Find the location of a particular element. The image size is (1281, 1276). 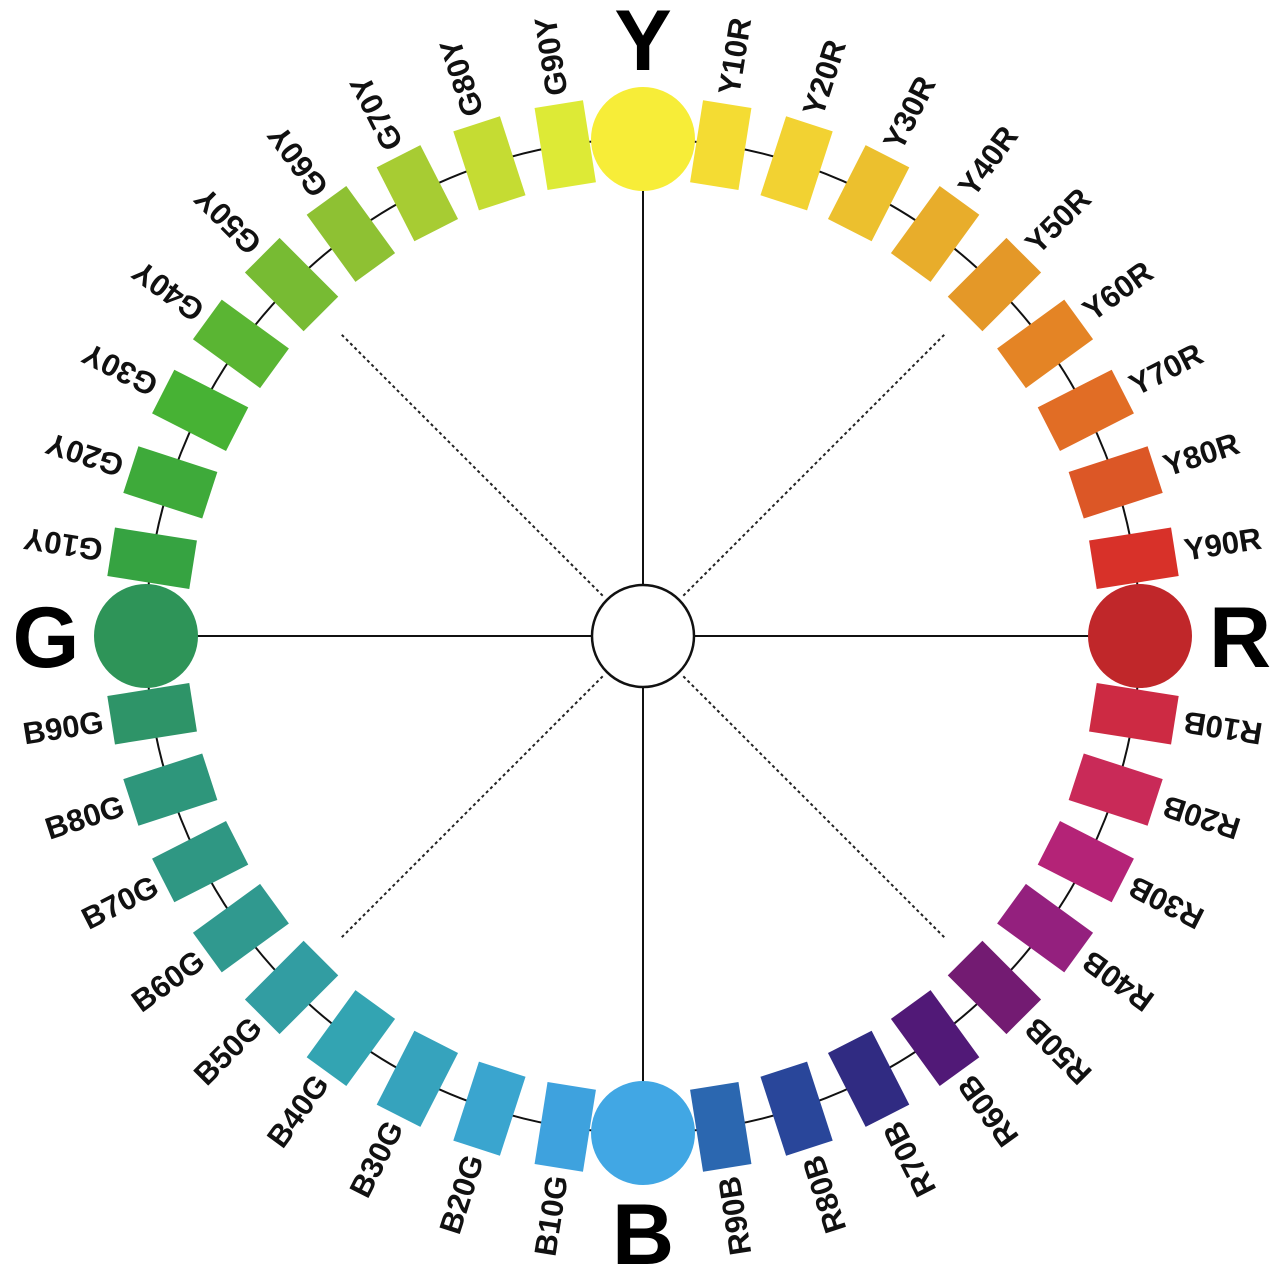

label-b70g: B70G is located at coordinates (120, 903).